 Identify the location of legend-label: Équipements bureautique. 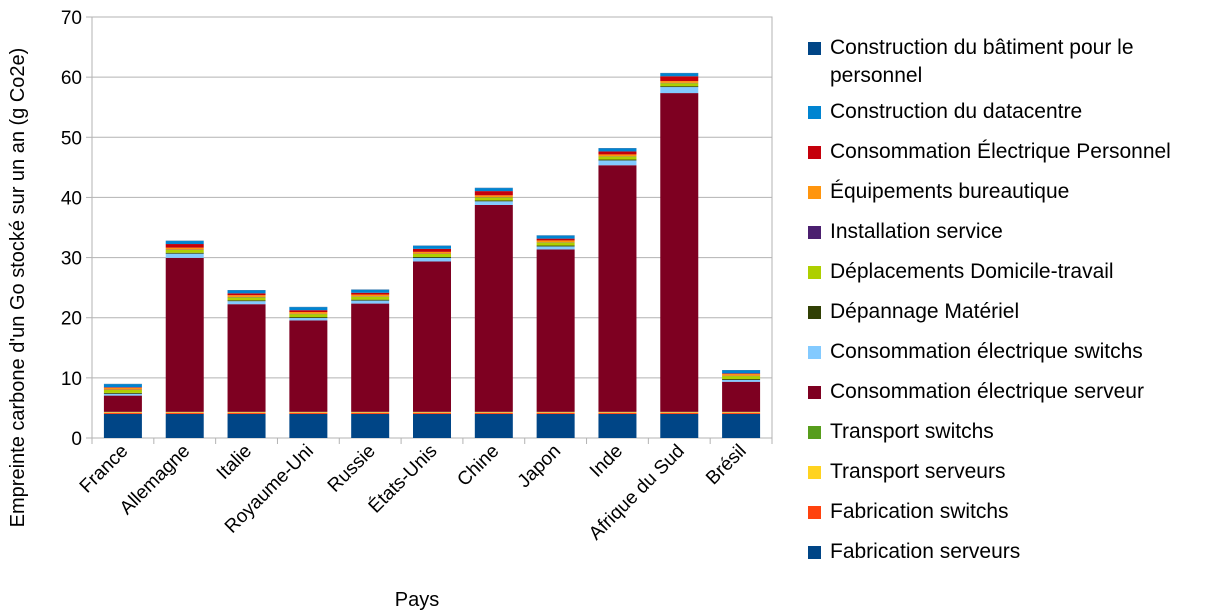
(950, 191).